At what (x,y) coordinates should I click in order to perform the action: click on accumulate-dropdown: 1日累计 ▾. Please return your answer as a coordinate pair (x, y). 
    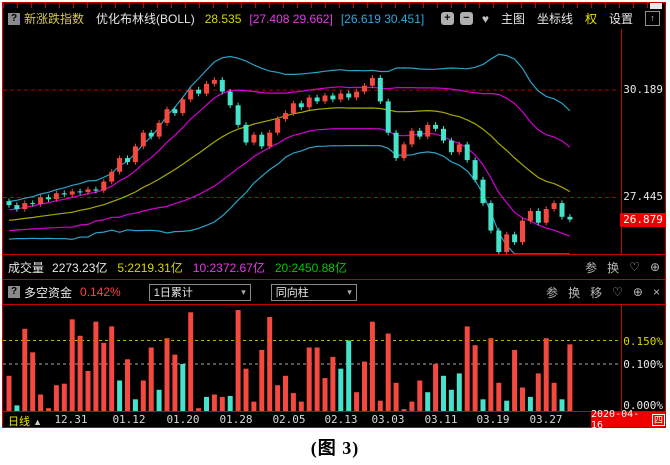
    Looking at the image, I should click on (199, 292).